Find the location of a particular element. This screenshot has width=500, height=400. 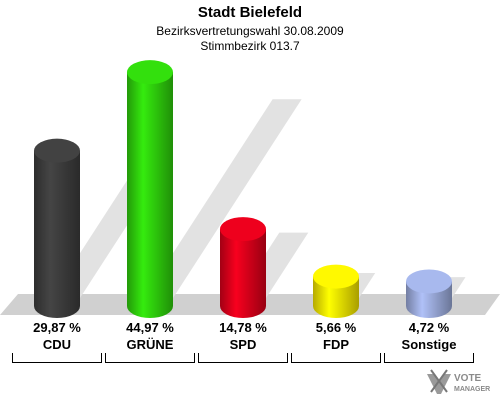

category-label: GRÜNE is located at coordinates (150, 344).